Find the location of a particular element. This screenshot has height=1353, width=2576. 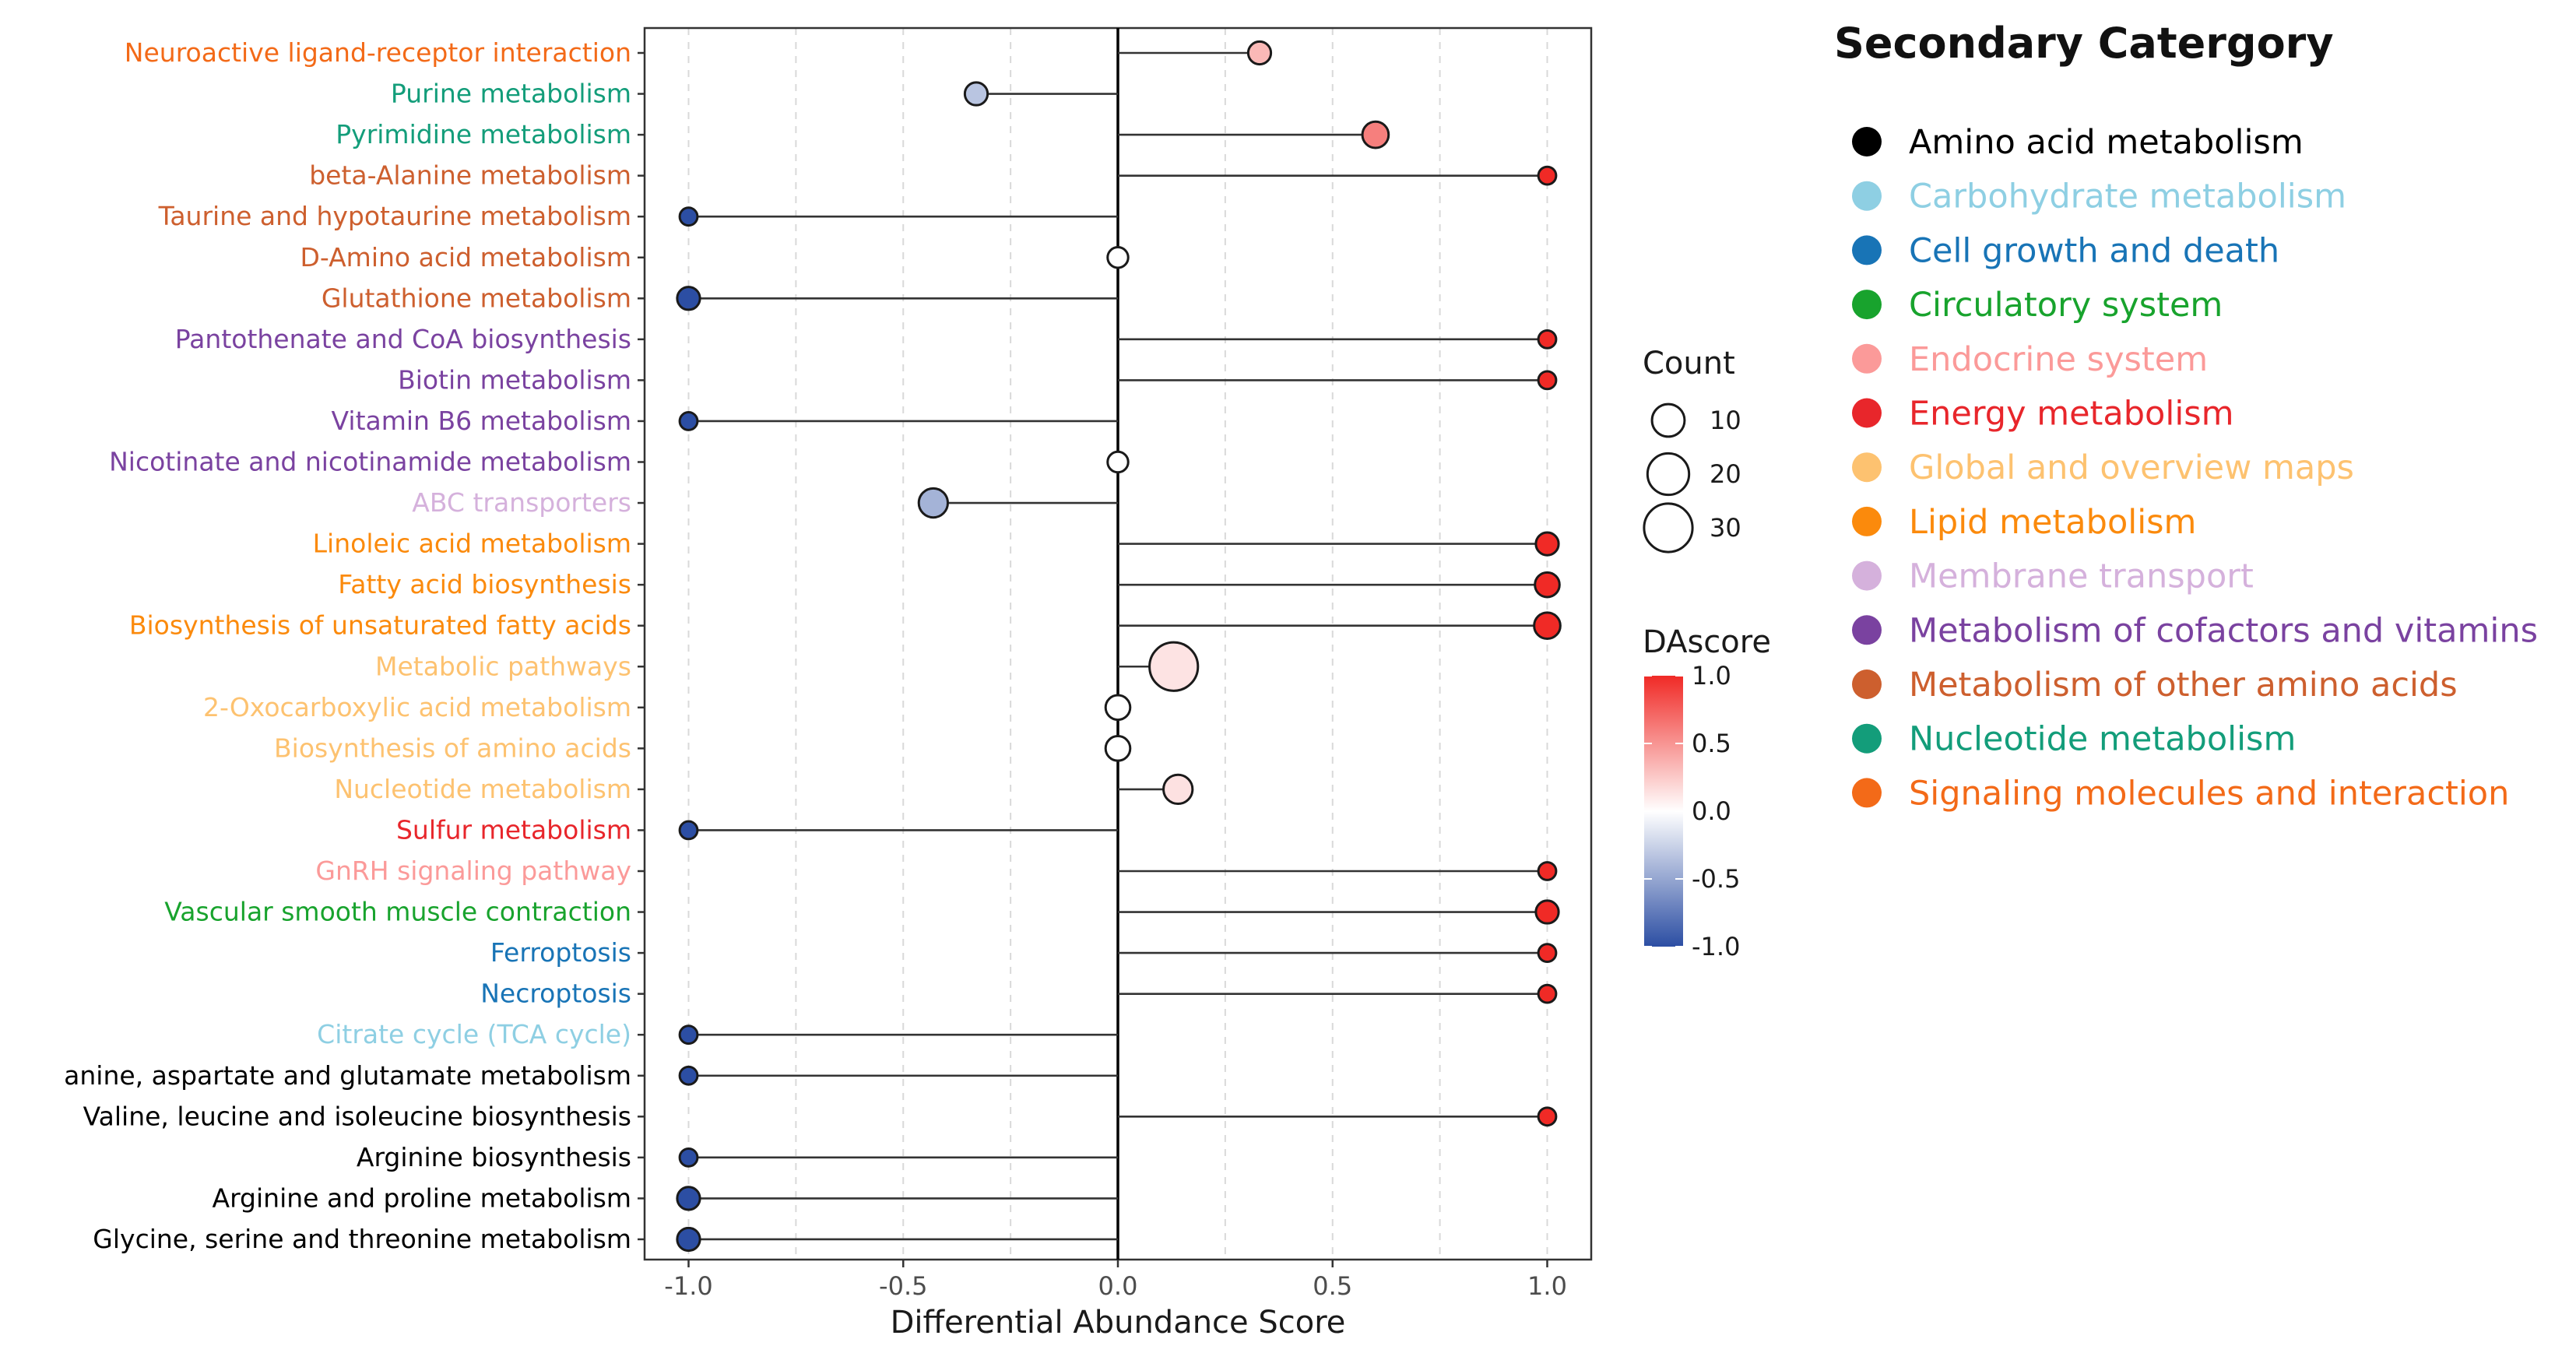

colorbar-tick-label: 0.0 is located at coordinates (1712, 811).